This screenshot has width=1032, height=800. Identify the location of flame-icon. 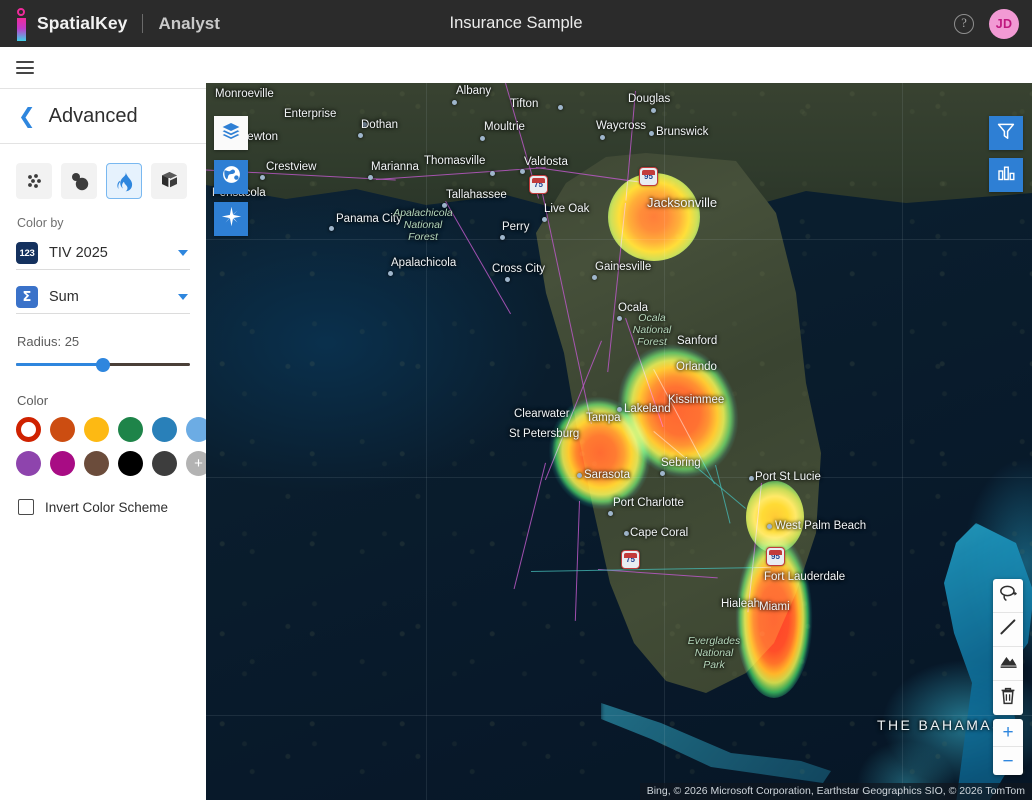
(124, 181).